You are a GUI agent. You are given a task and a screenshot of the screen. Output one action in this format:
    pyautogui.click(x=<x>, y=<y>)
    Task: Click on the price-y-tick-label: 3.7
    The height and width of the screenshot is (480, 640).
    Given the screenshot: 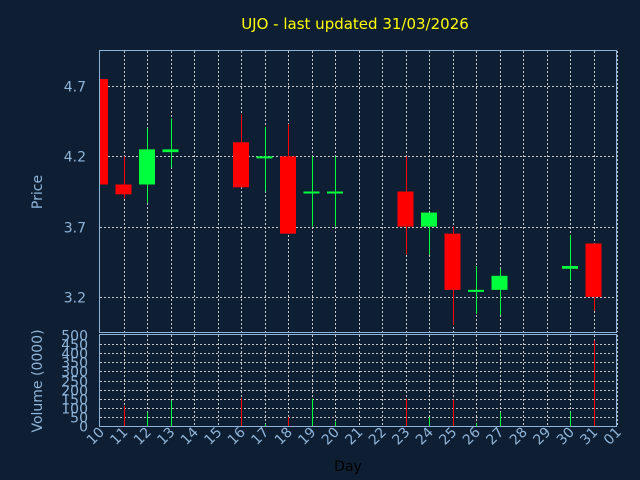 What is the action you would take?
    pyautogui.click(x=75, y=229)
    